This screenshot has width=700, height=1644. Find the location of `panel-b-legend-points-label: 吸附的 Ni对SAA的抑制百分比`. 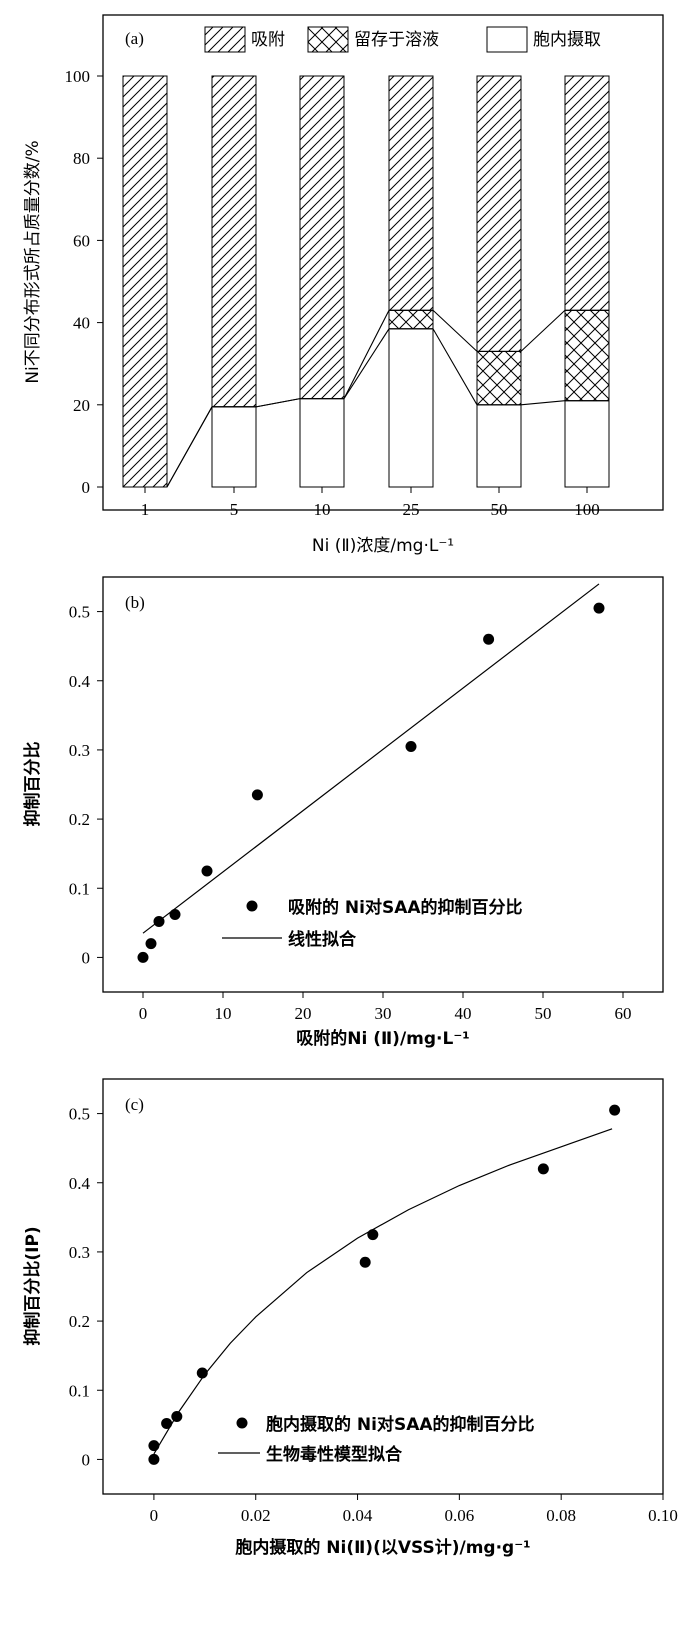

panel-b-legend-points-label: 吸附的 Ni对SAA的抑制百分比 is located at coordinates (405, 907).